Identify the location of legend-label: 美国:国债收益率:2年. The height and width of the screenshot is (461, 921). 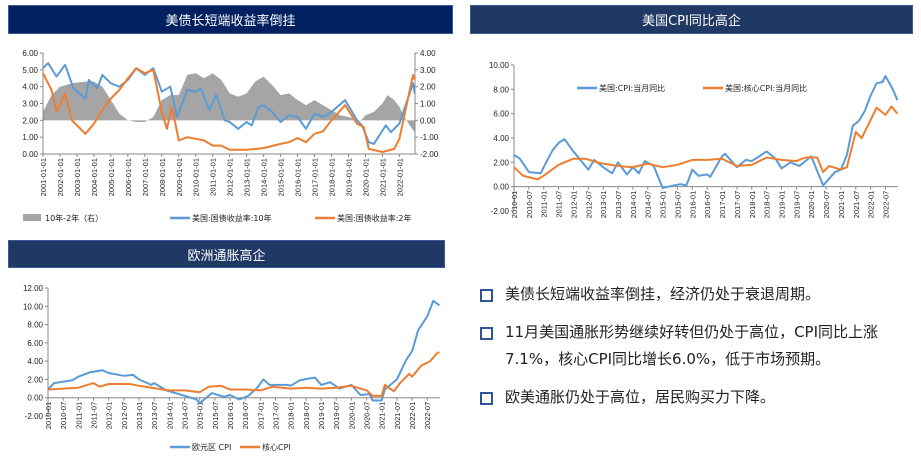
(374, 218).